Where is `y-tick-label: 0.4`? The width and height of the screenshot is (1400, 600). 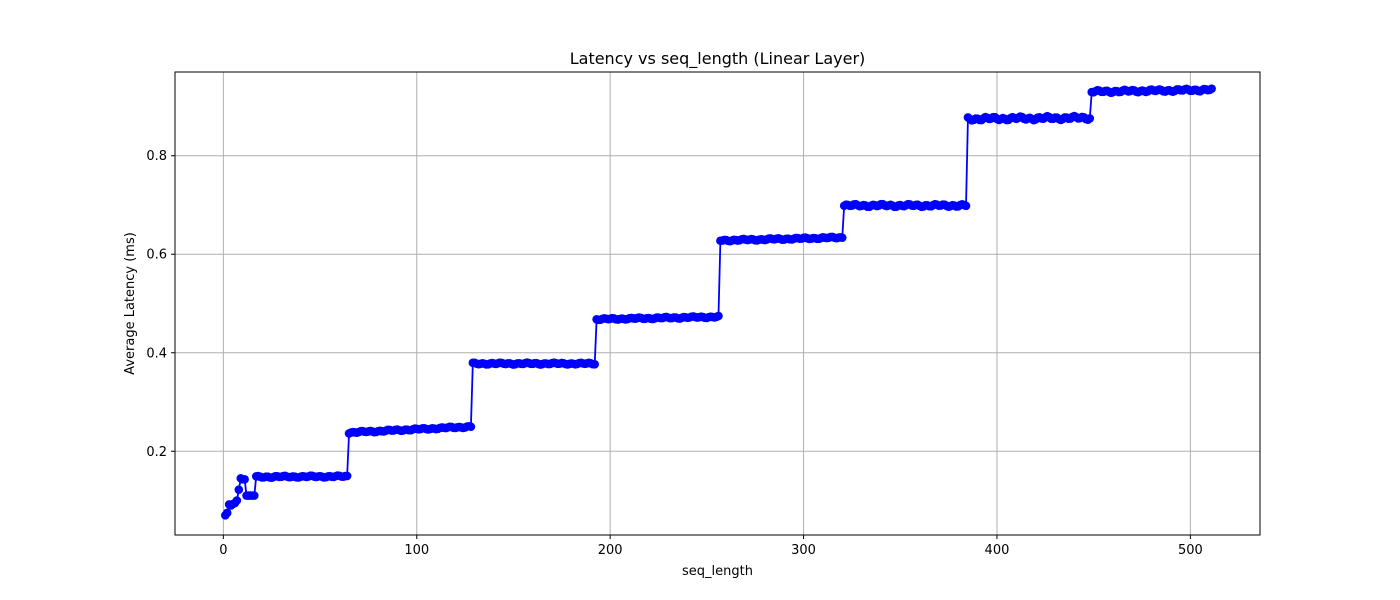 y-tick-label: 0.4 is located at coordinates (156, 353).